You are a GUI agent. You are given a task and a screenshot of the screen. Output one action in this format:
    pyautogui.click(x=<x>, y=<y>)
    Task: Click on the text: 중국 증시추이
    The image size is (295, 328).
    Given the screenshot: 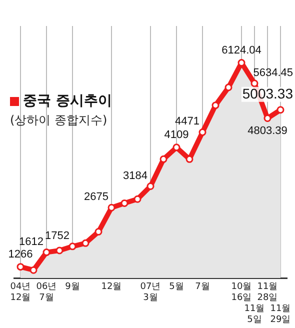 What is the action you would take?
    pyautogui.click(x=67, y=101)
    